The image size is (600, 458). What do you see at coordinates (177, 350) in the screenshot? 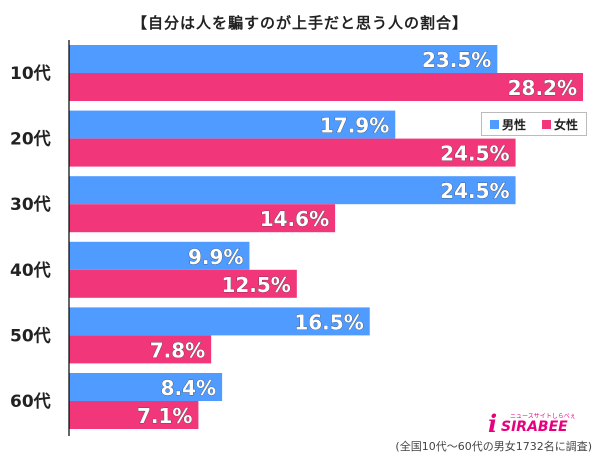
I see `data-label: 7.8%` at bounding box center [177, 350].